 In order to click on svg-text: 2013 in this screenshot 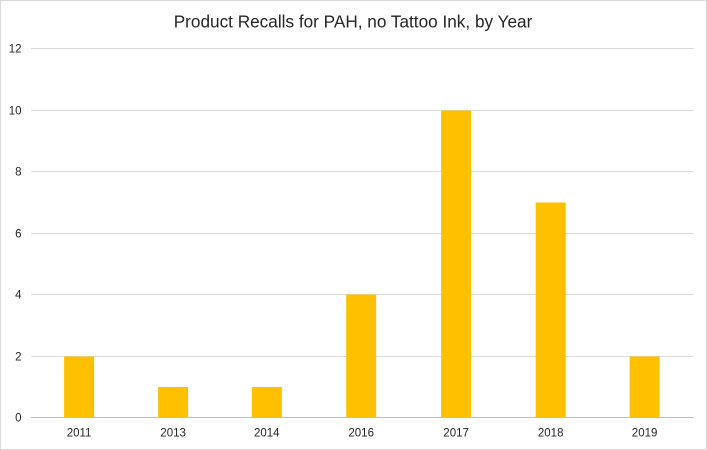, I will do `click(173, 434)`.